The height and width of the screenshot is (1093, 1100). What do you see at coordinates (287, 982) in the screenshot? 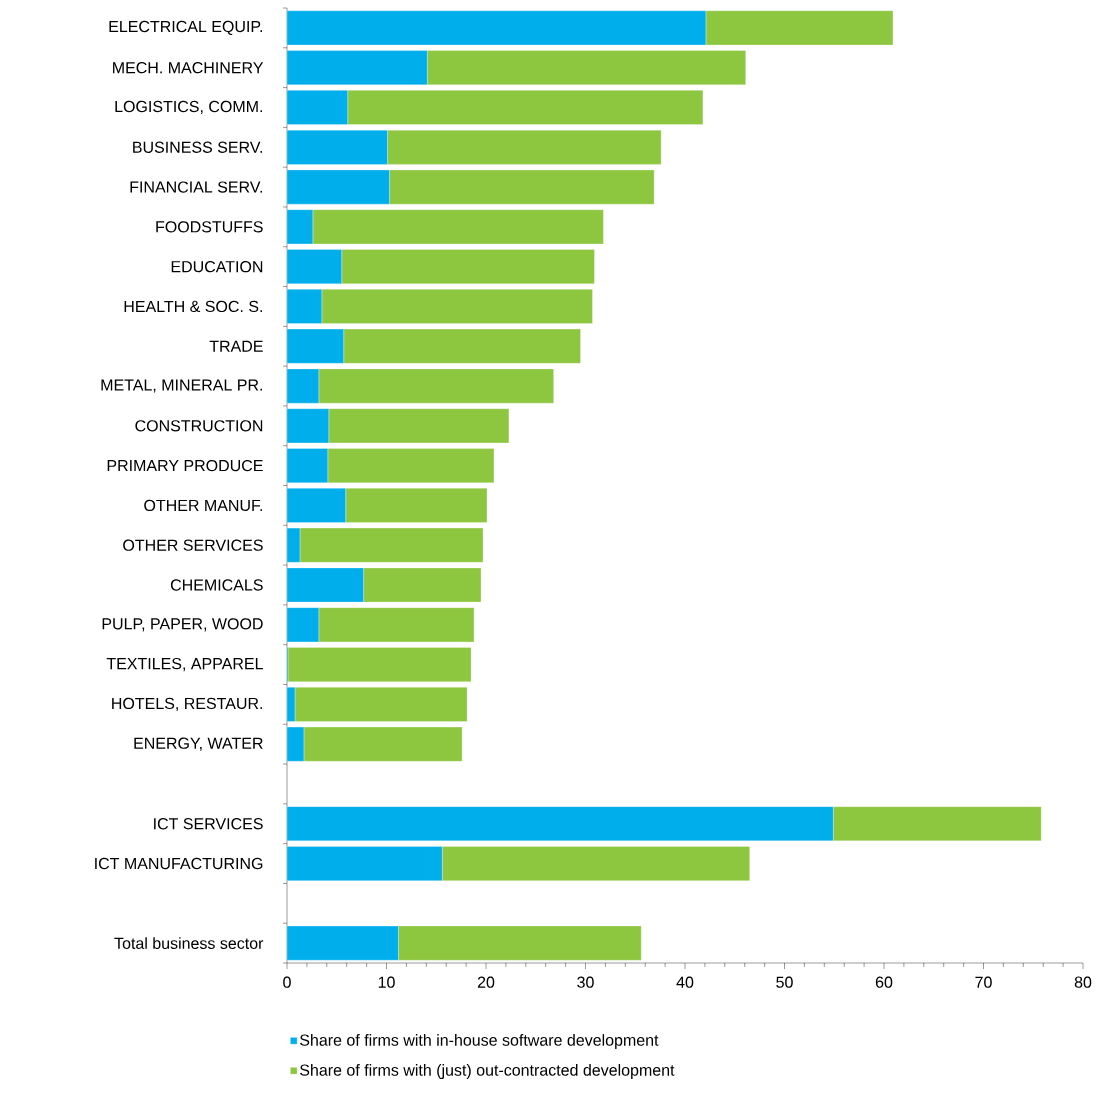
I see `x-tick-label: 0` at bounding box center [287, 982].